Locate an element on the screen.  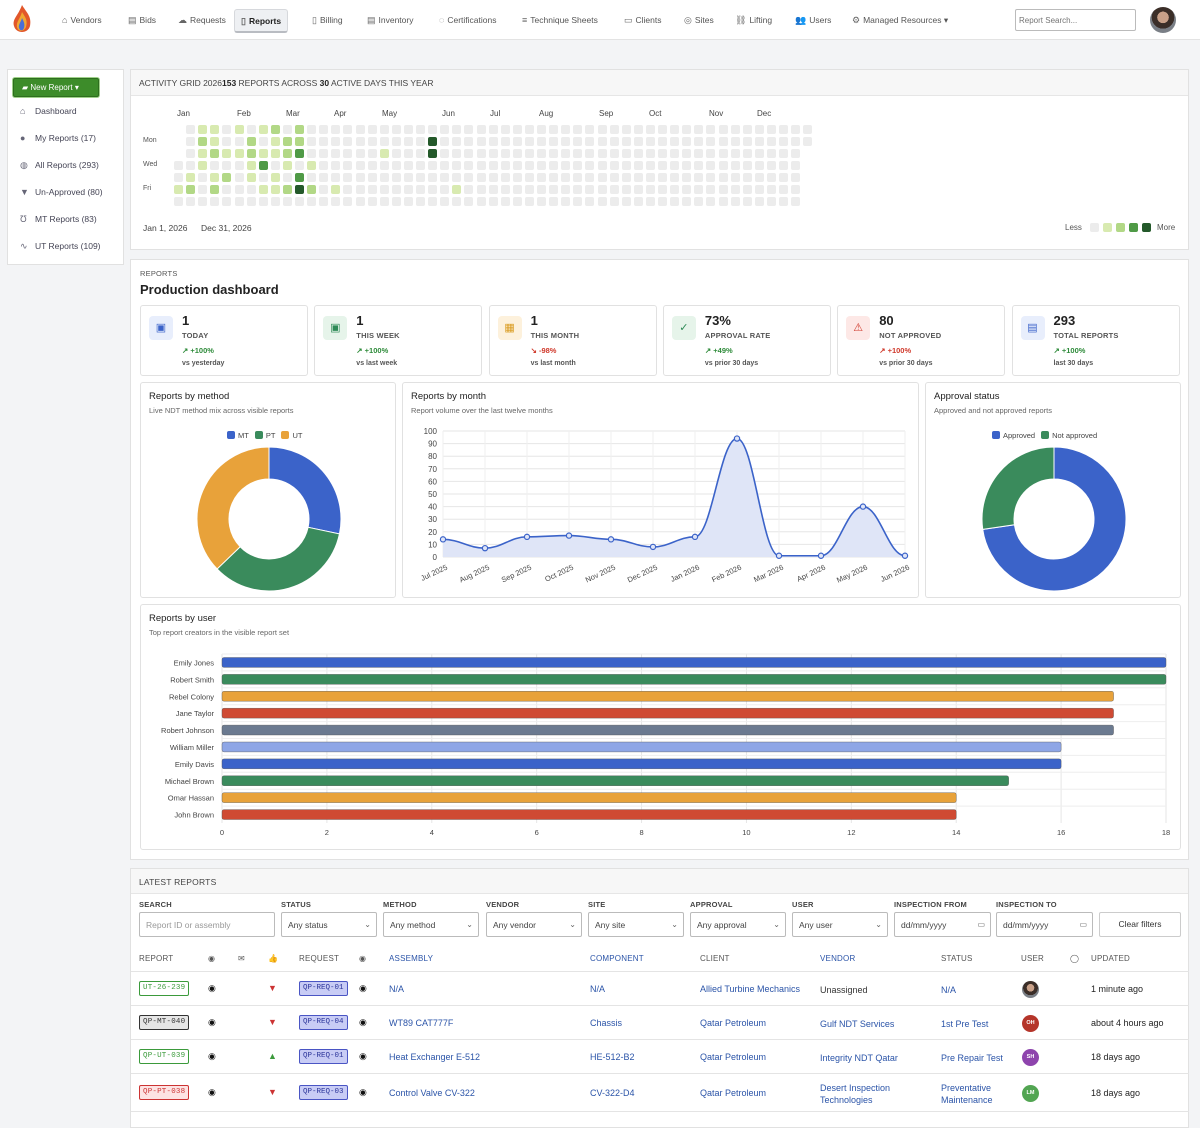
status-link: N/A is located at coordinates (949, 990).